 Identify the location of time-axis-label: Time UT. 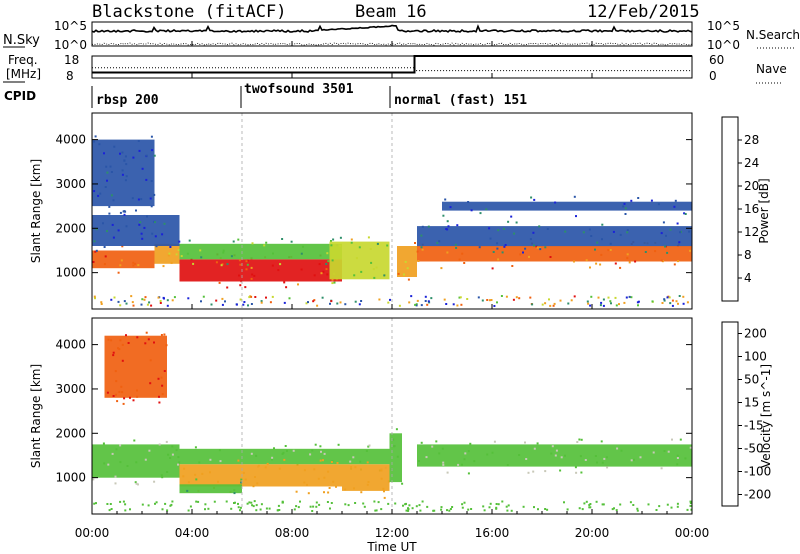
(391, 547).